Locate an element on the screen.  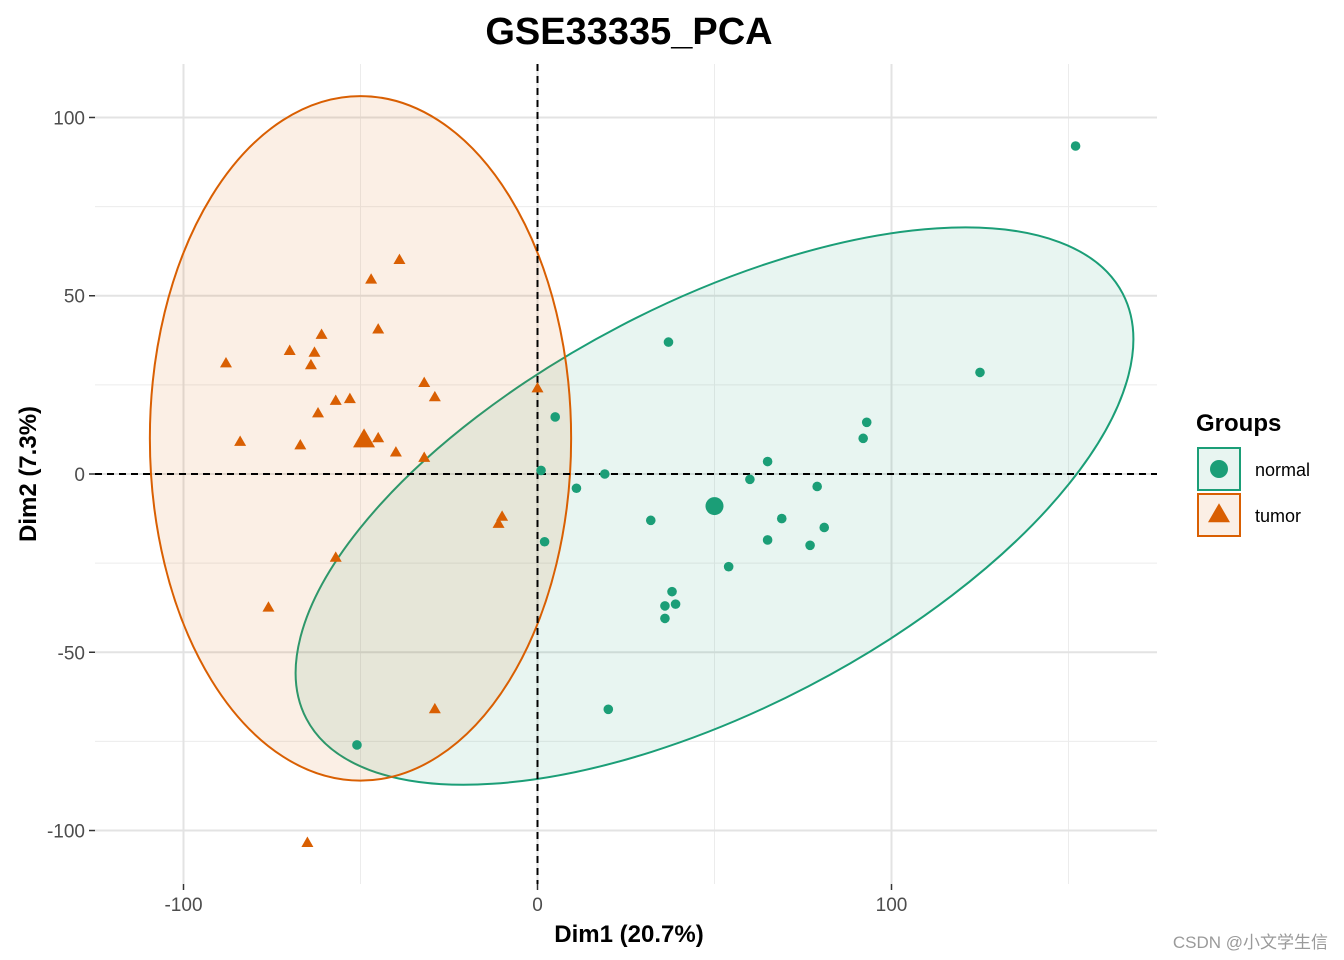
centroid-tumor is located at coordinates (364, 438).